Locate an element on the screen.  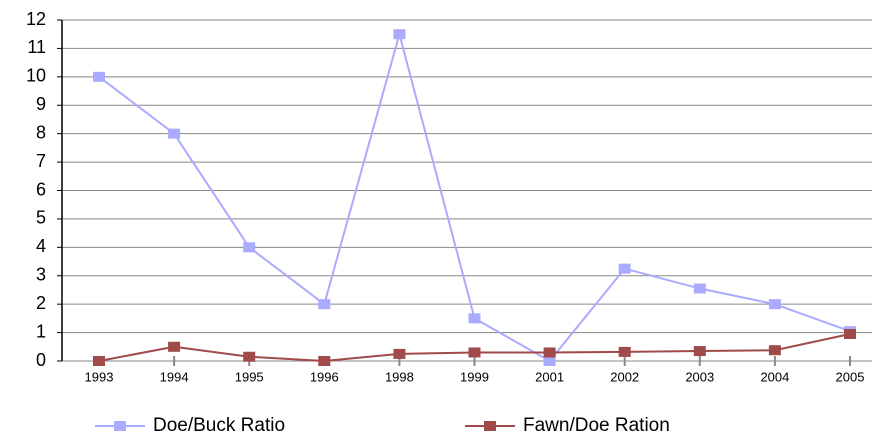
y-tick-label: 8 is located at coordinates (41, 132).